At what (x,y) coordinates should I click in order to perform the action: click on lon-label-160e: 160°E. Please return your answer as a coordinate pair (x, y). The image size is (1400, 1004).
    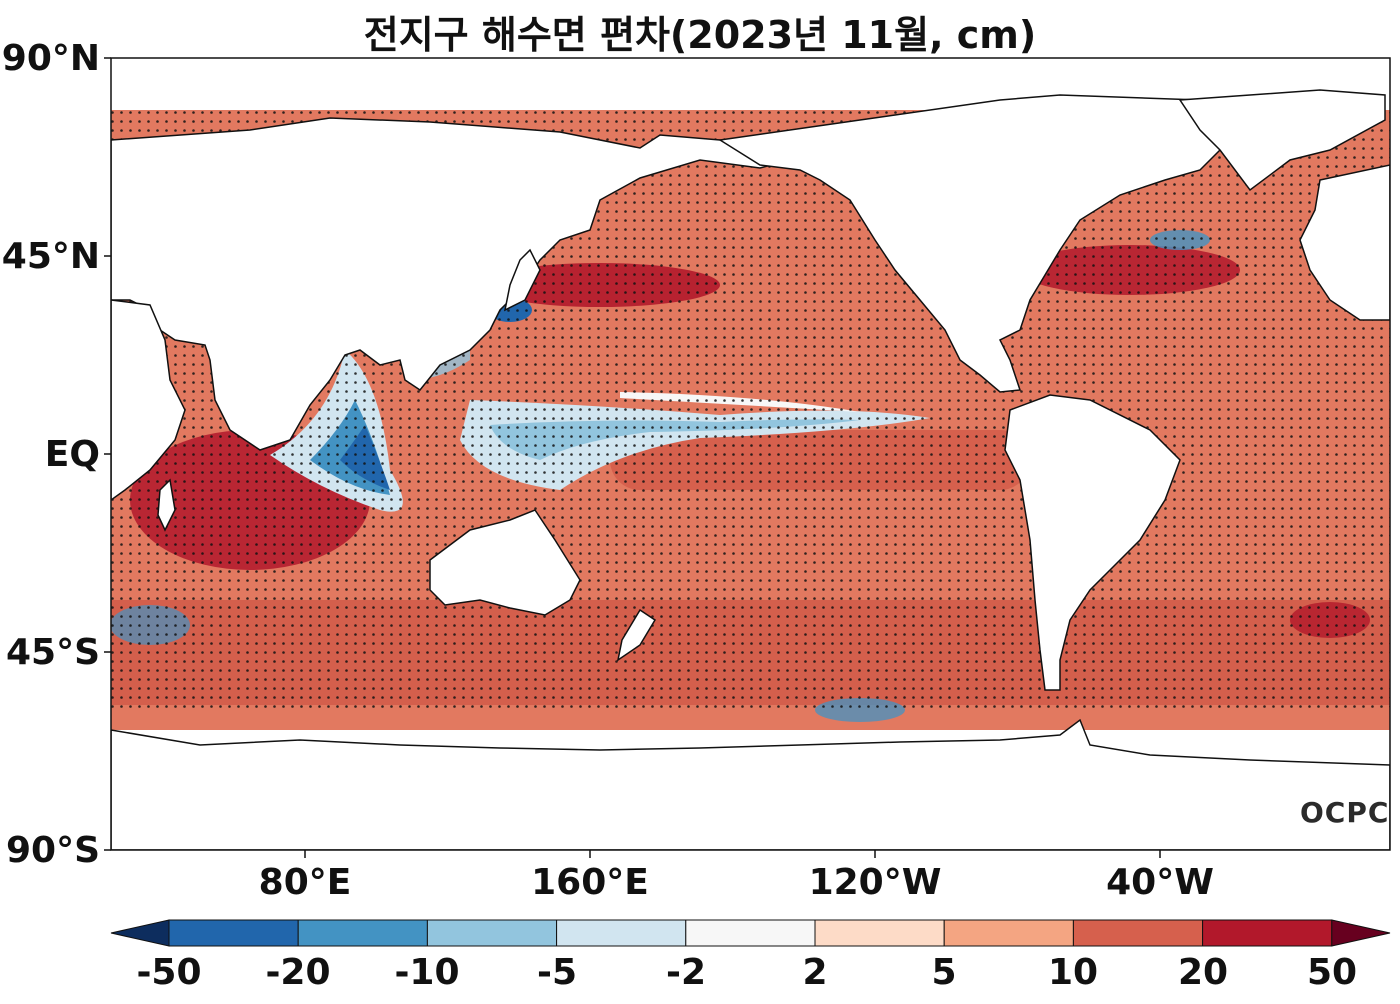
    Looking at the image, I should click on (590, 882).